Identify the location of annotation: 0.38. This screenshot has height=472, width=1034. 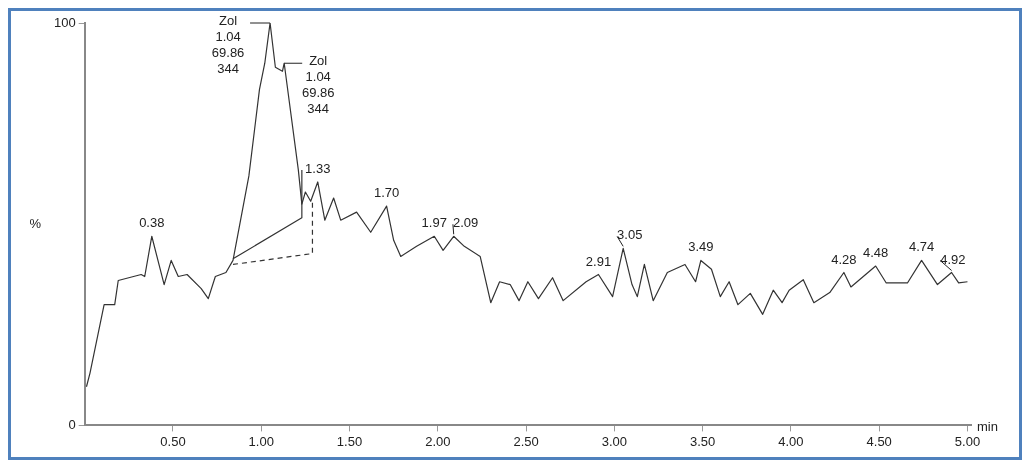
(152, 223).